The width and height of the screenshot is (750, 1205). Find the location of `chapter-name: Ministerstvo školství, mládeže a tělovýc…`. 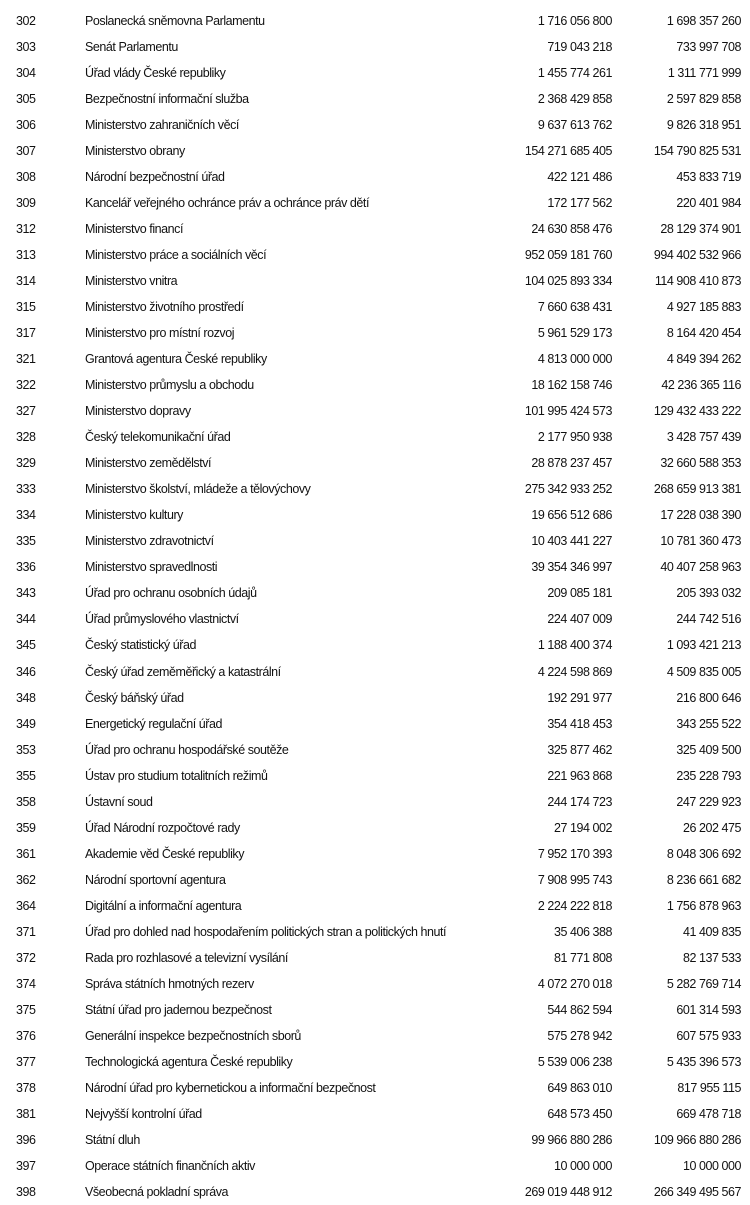

chapter-name: Ministerstvo školství, mládeže a tělovýc… is located at coordinates (198, 489).